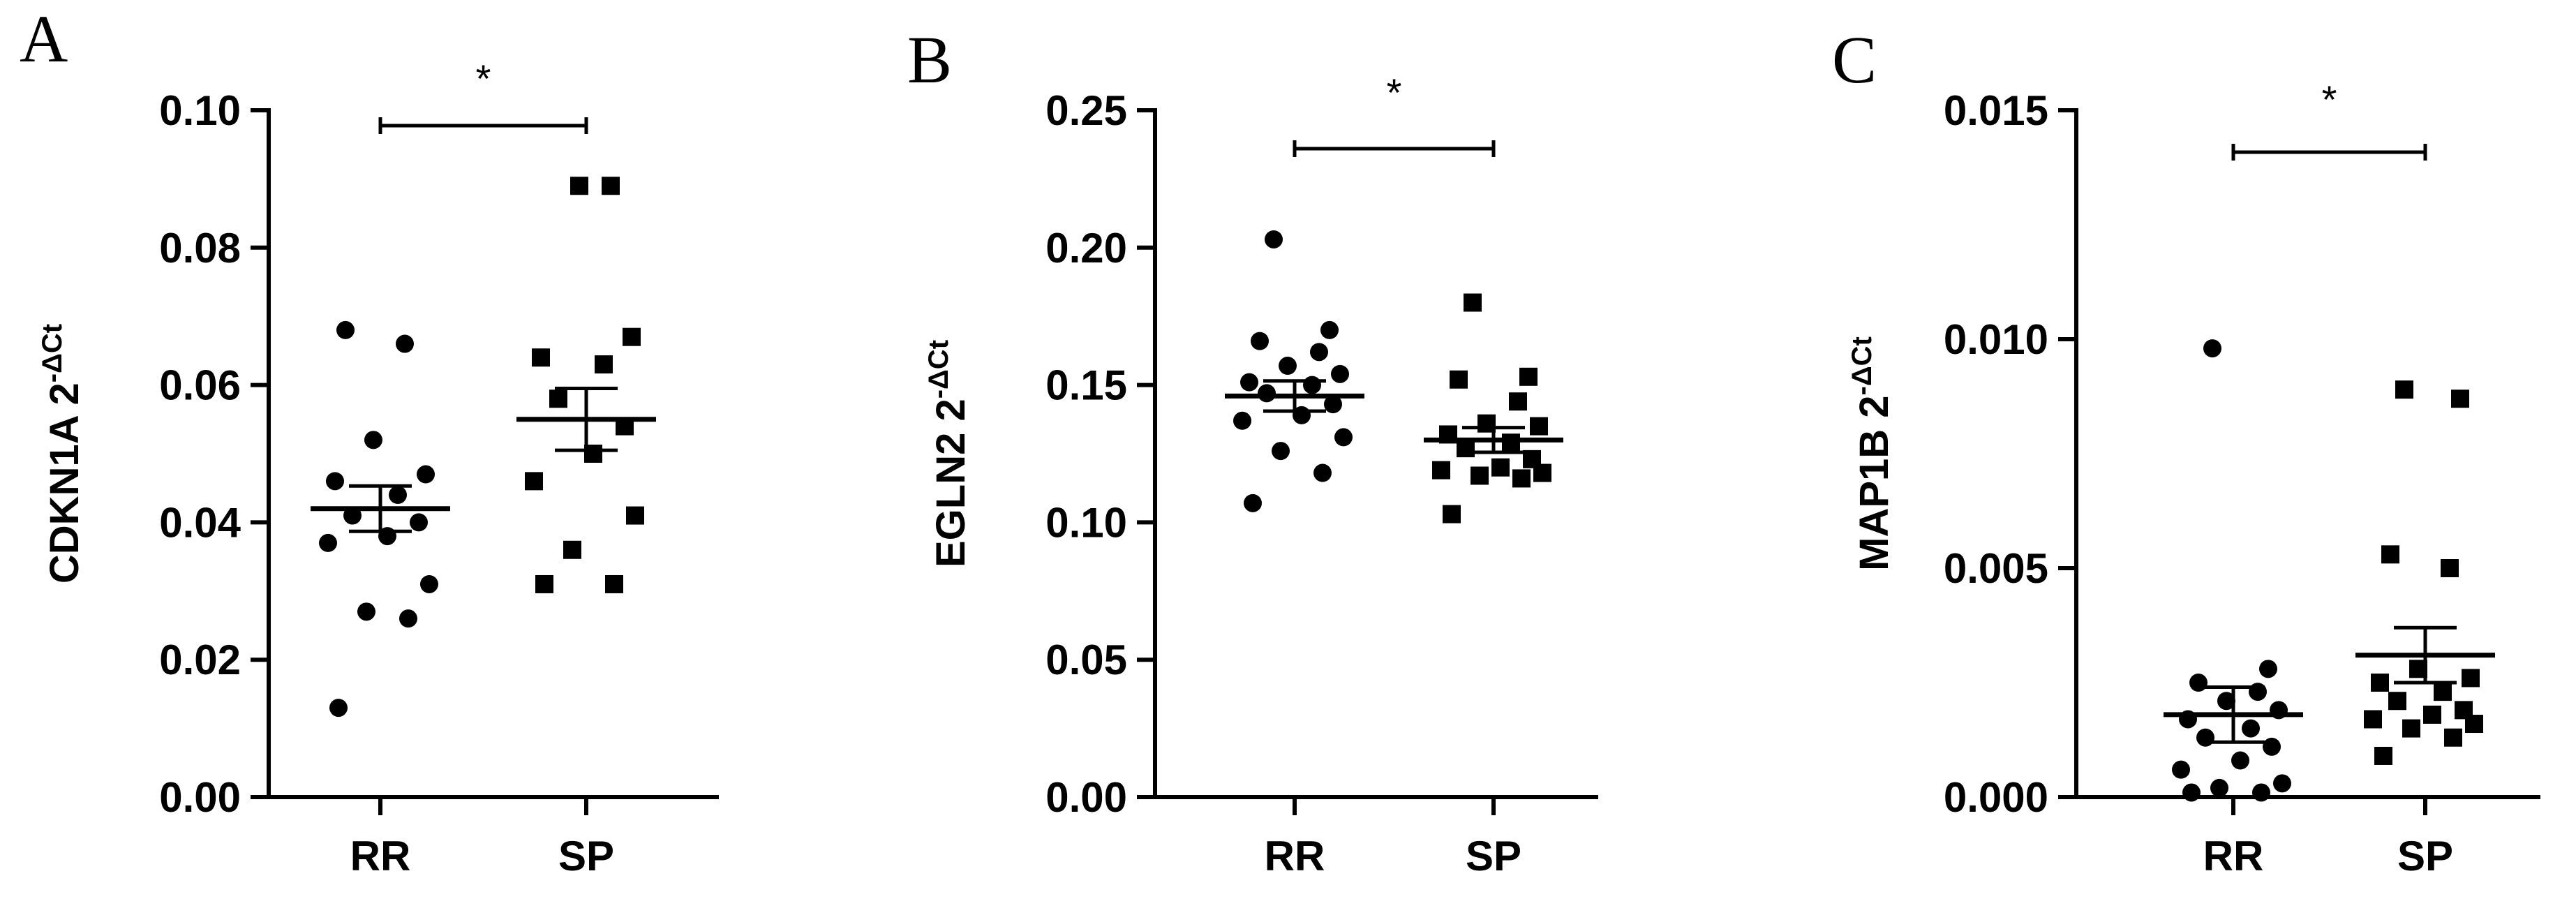  Describe the element at coordinates (1855, 60) in the screenshot. I see `panel-letter: C` at that location.